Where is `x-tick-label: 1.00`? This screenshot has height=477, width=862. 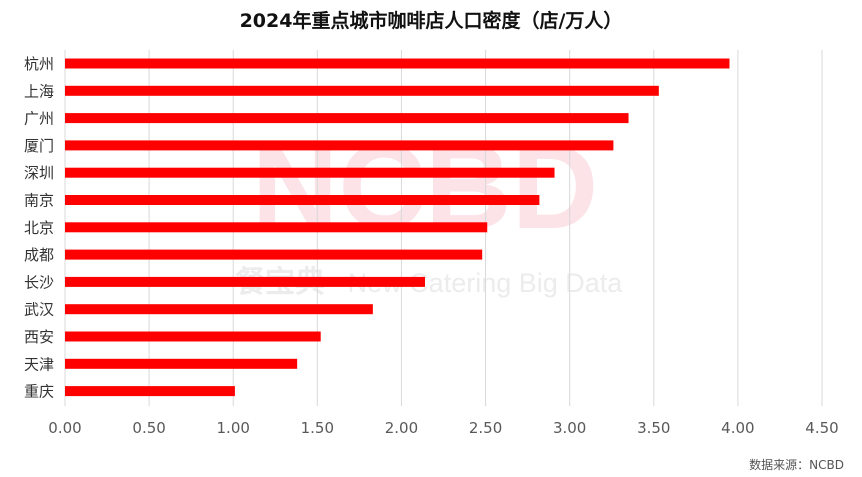 x-tick-label: 1.00 is located at coordinates (233, 428).